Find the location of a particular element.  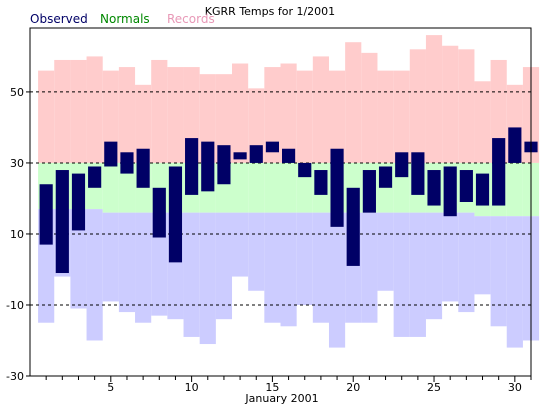

y-tick-label-50: 50 is located at coordinates (17, 92).